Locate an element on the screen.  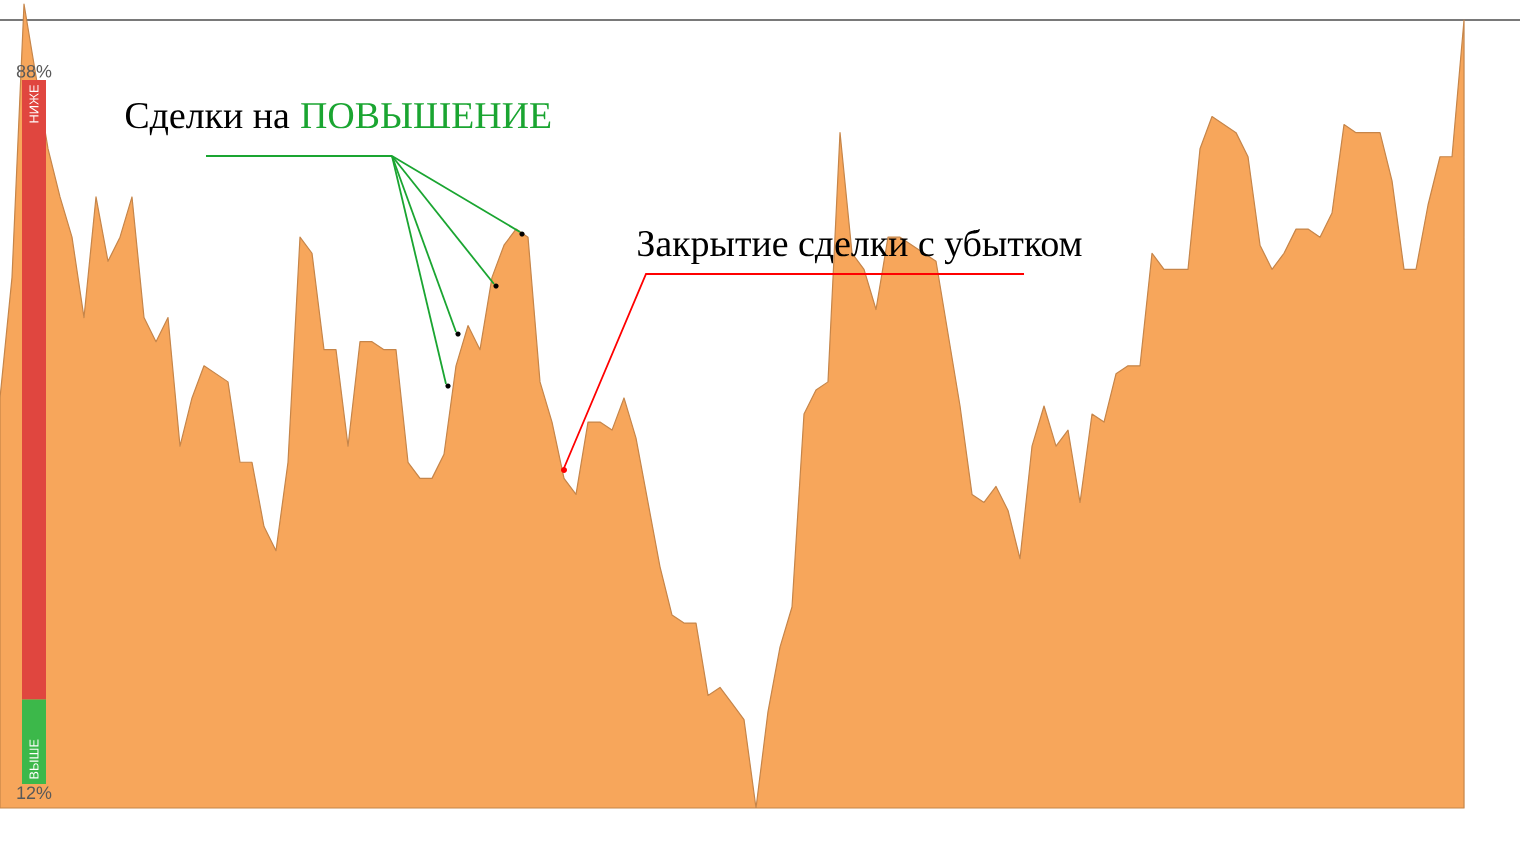
data-label: 12% is located at coordinates (34, 793).